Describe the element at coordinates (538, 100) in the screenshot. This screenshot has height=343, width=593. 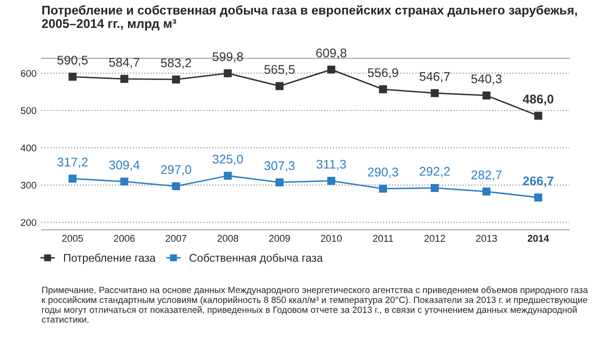
I see `data-label: 486,0` at that location.